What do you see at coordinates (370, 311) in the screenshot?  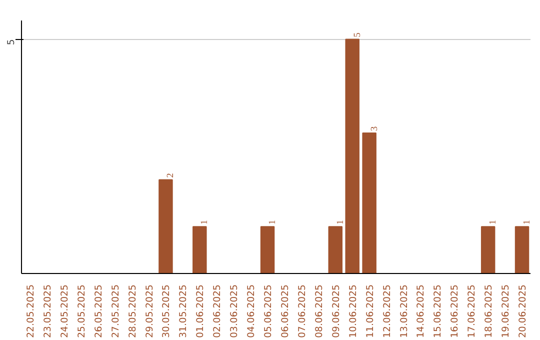 I see `x-tick-label: 11.06.2025` at bounding box center [370, 311].